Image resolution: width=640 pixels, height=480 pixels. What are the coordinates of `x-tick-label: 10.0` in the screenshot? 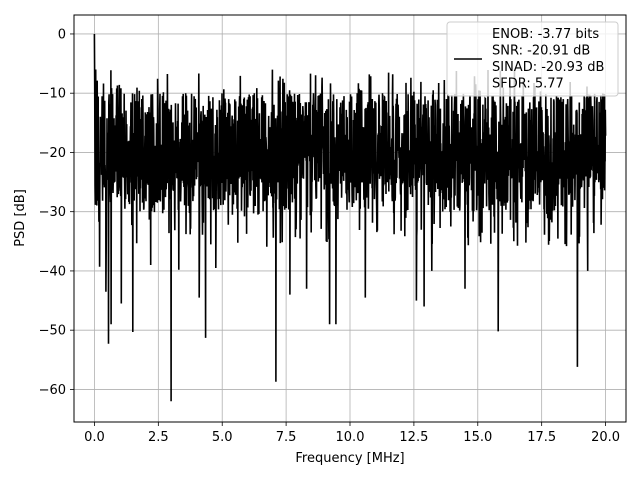 It's located at (350, 437).